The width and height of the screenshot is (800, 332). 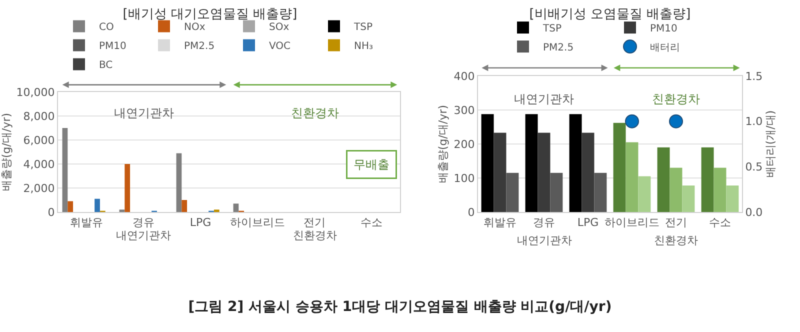 What do you see at coordinates (280, 46) in the screenshot?
I see `legend-label: VOC` at bounding box center [280, 46].